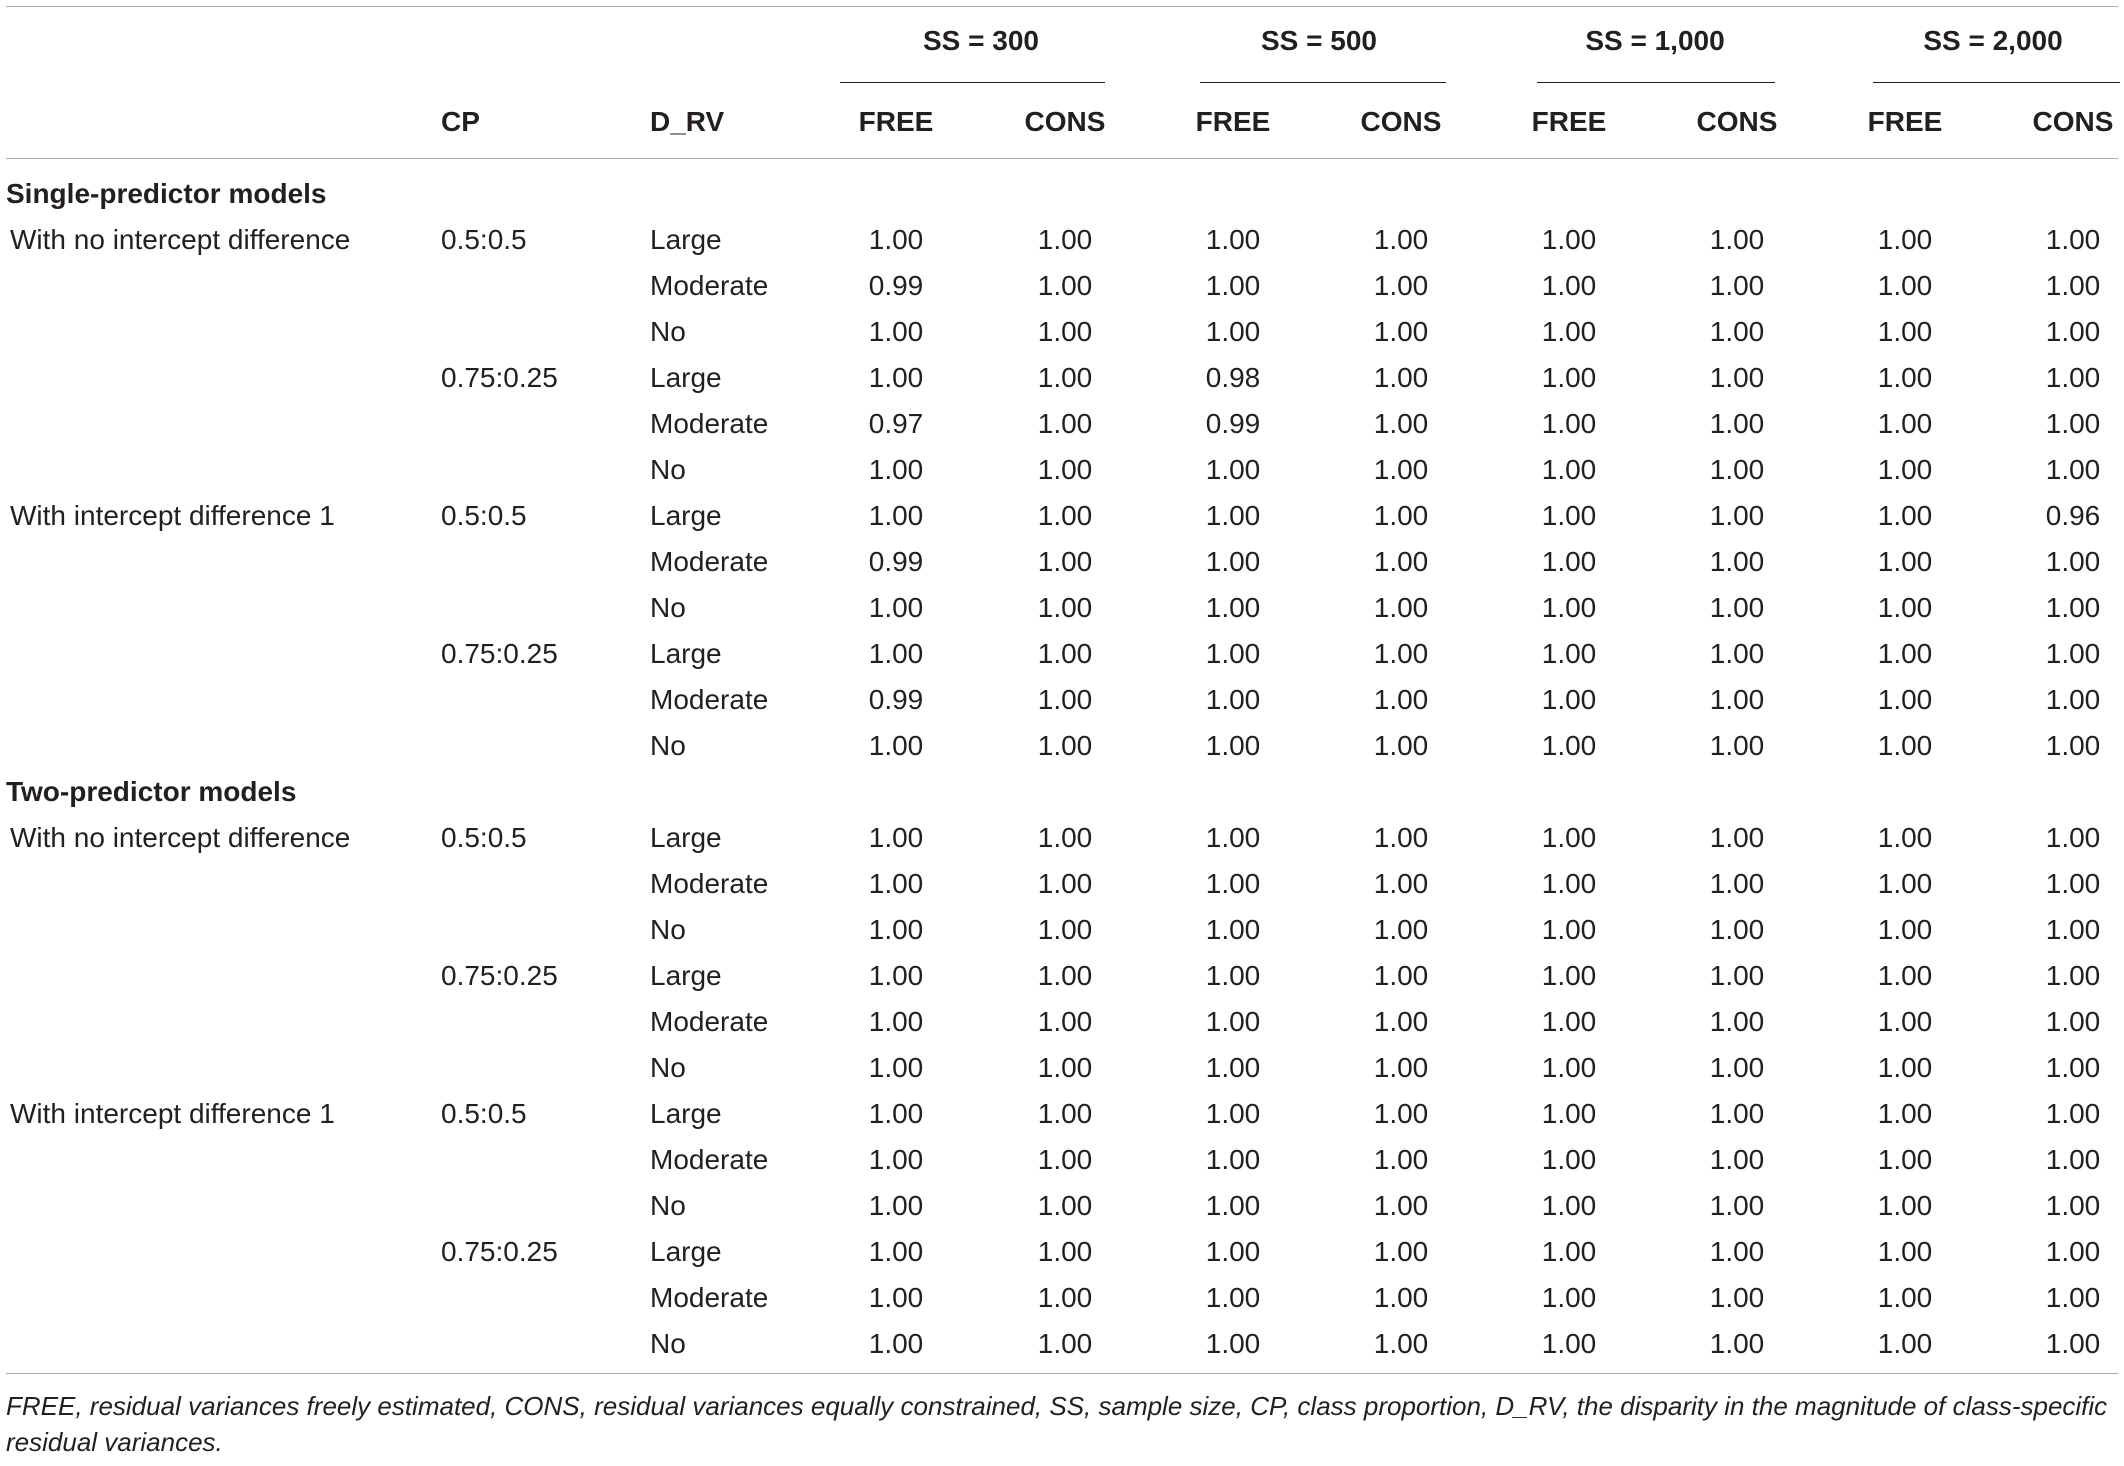  What do you see at coordinates (1319, 40) in the screenshot?
I see `ss-group-header: SS = 500` at bounding box center [1319, 40].